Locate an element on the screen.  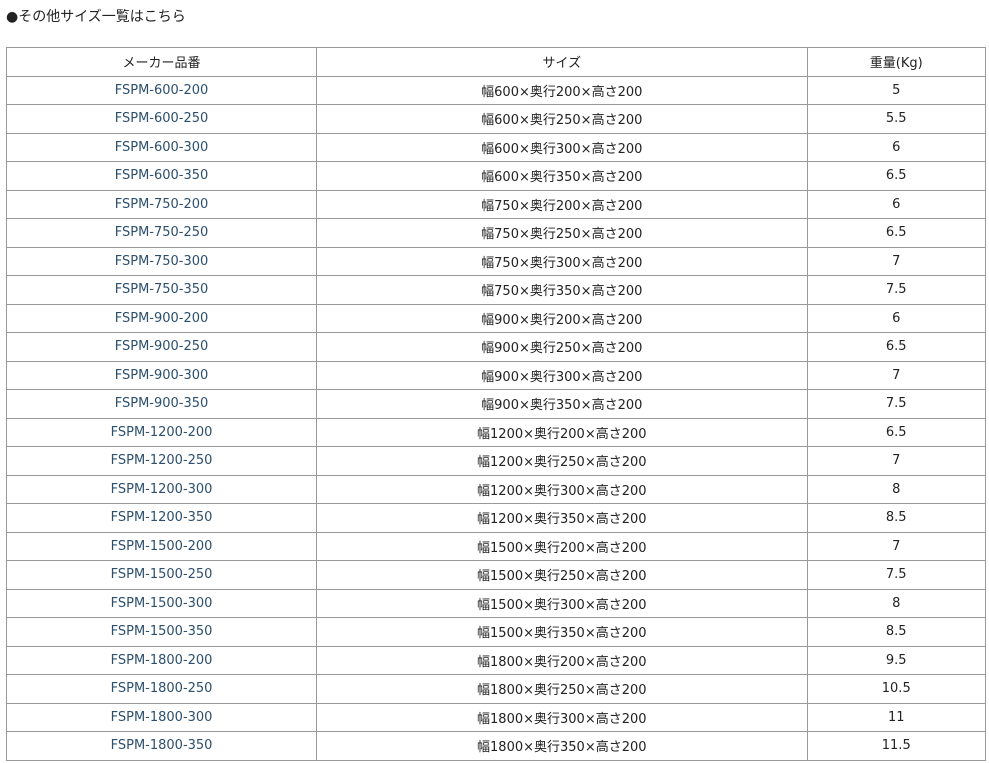
model-number-link: FSPM-600-250 is located at coordinates (161, 119).